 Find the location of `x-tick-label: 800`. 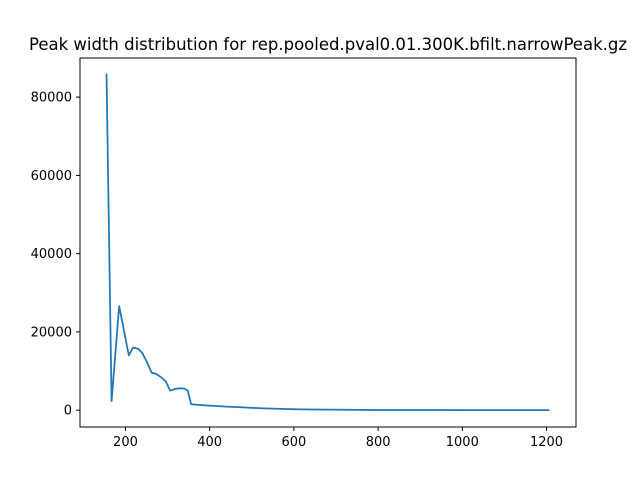

x-tick-label: 800 is located at coordinates (378, 442).